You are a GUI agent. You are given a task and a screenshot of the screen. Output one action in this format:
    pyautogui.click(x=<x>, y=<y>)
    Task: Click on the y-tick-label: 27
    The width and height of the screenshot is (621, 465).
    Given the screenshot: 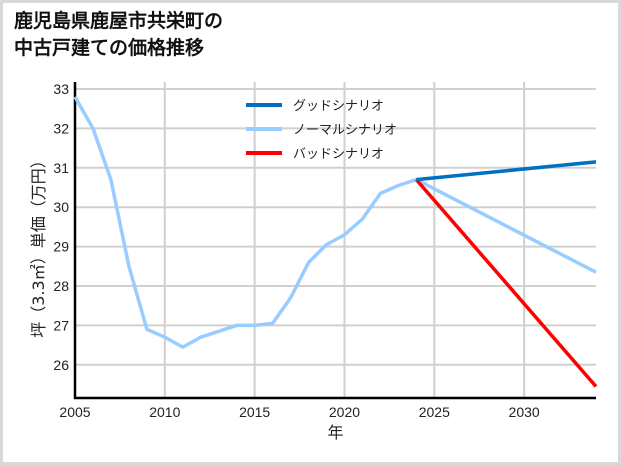 What is the action you would take?
    pyautogui.click(x=61, y=325)
    